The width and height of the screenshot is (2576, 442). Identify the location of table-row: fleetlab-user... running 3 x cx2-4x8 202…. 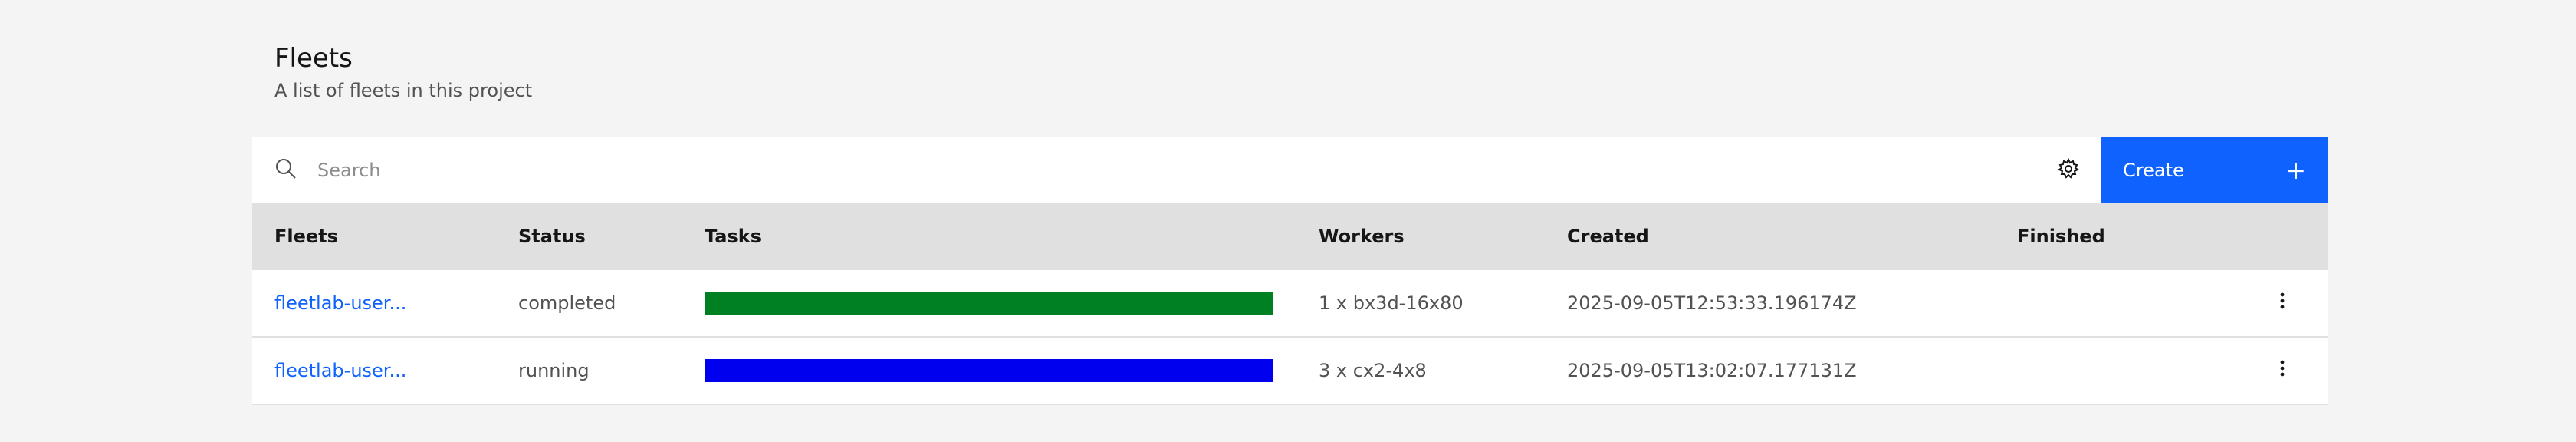
(1290, 371).